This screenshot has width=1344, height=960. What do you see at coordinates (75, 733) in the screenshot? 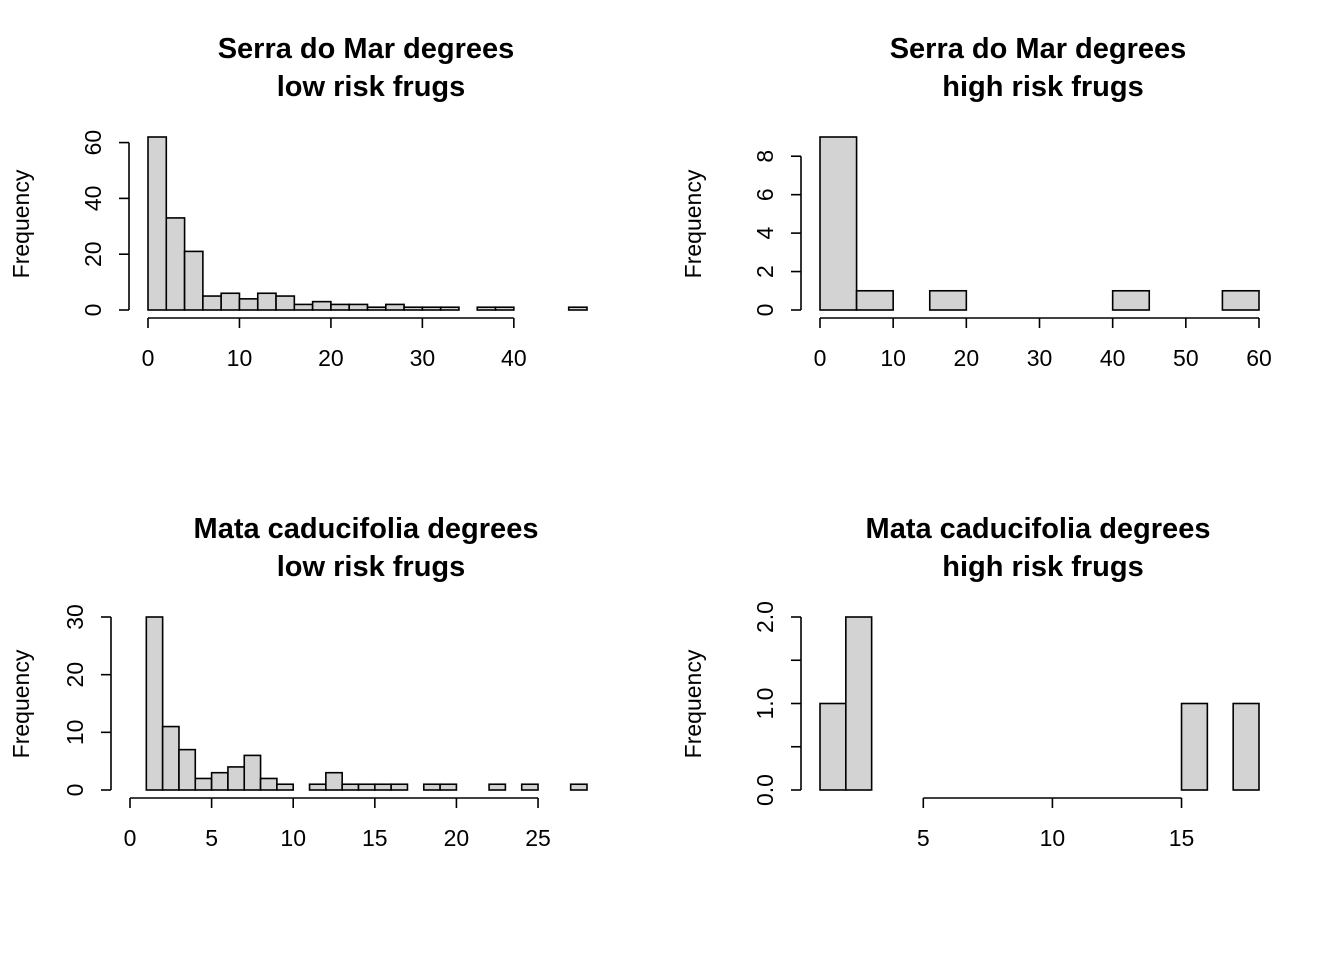
I see `y-tick-label: 10` at bounding box center [75, 733].